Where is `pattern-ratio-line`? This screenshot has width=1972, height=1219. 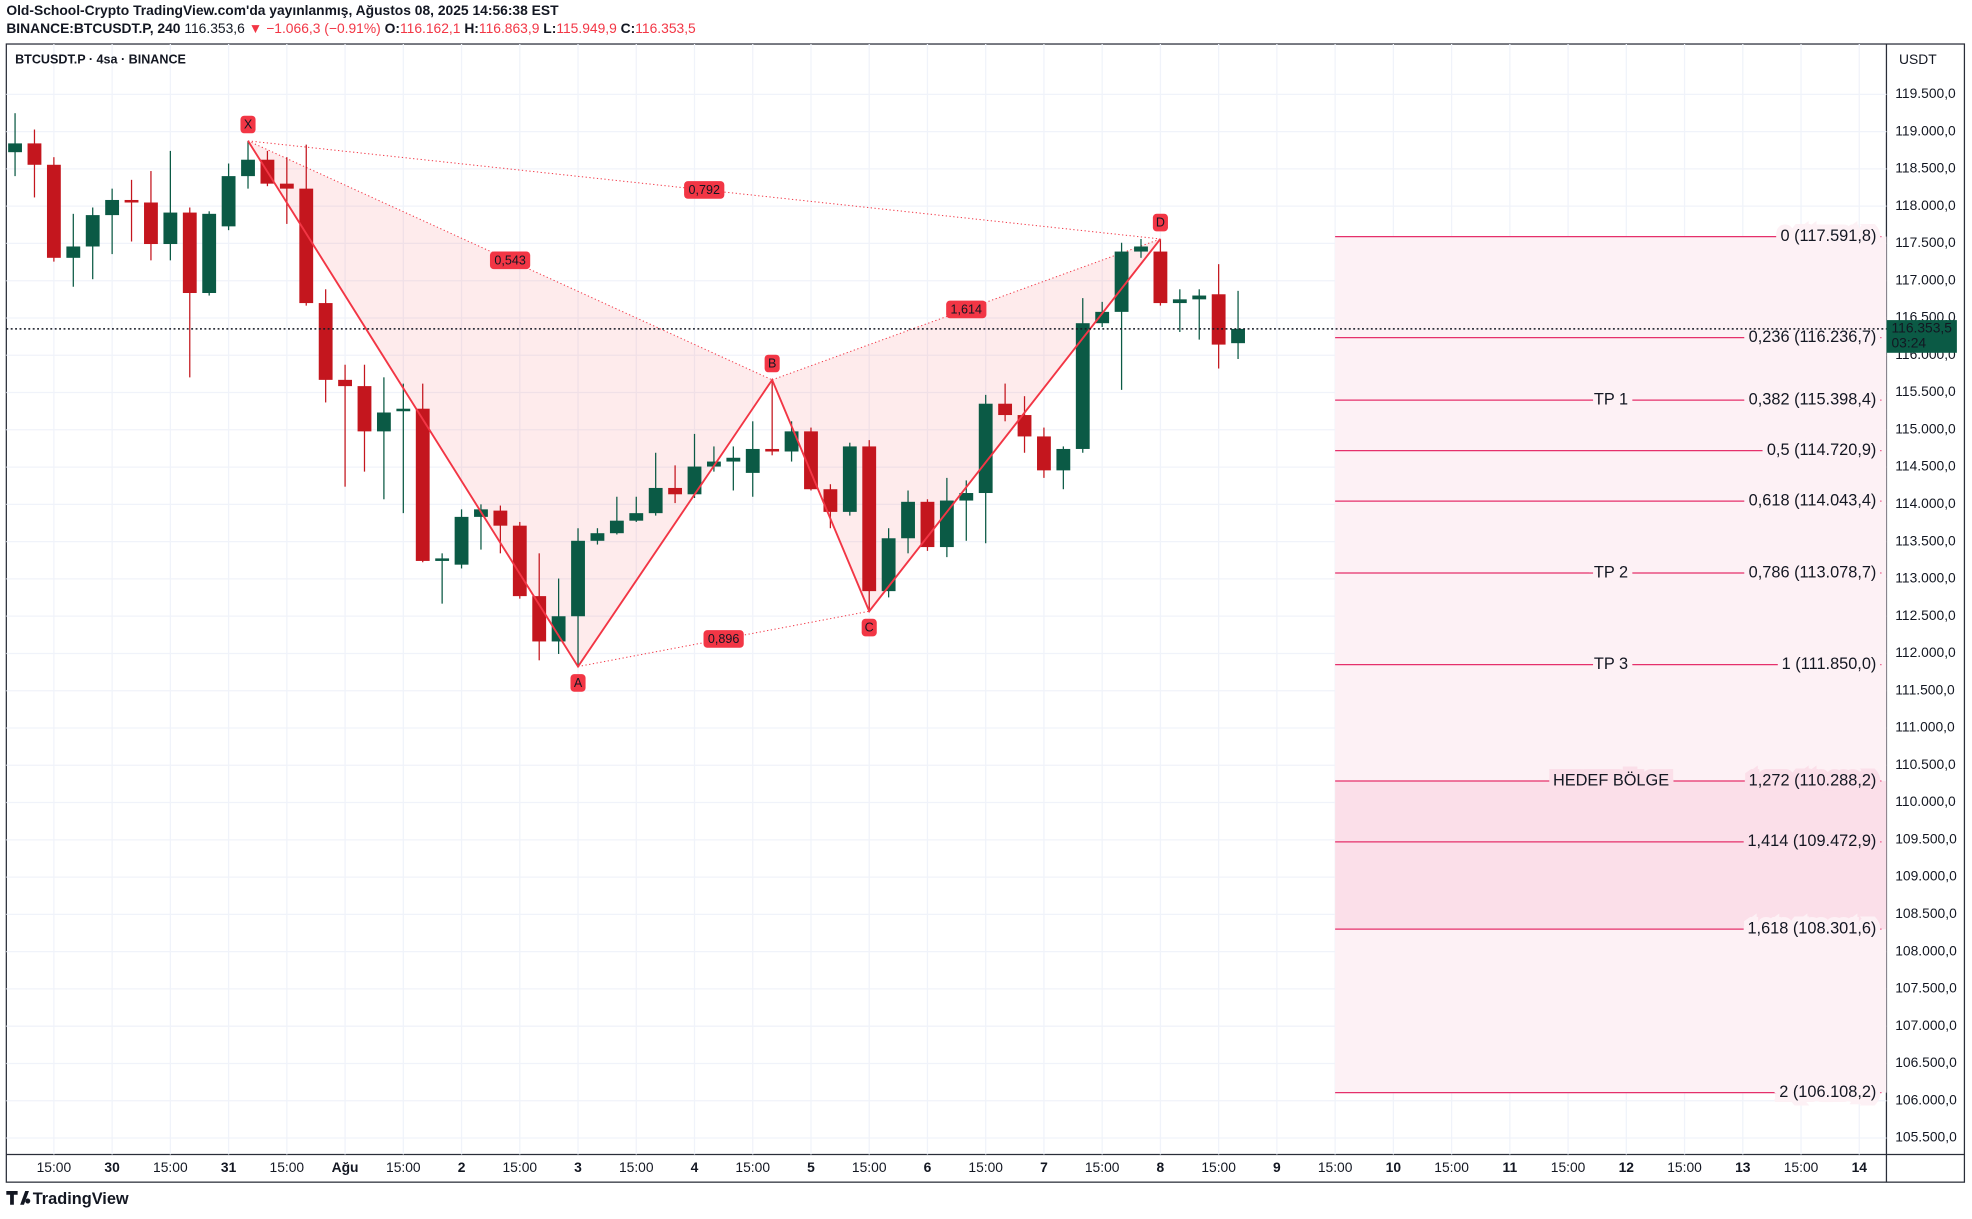
pattern-ratio-line is located at coordinates (510, 260).